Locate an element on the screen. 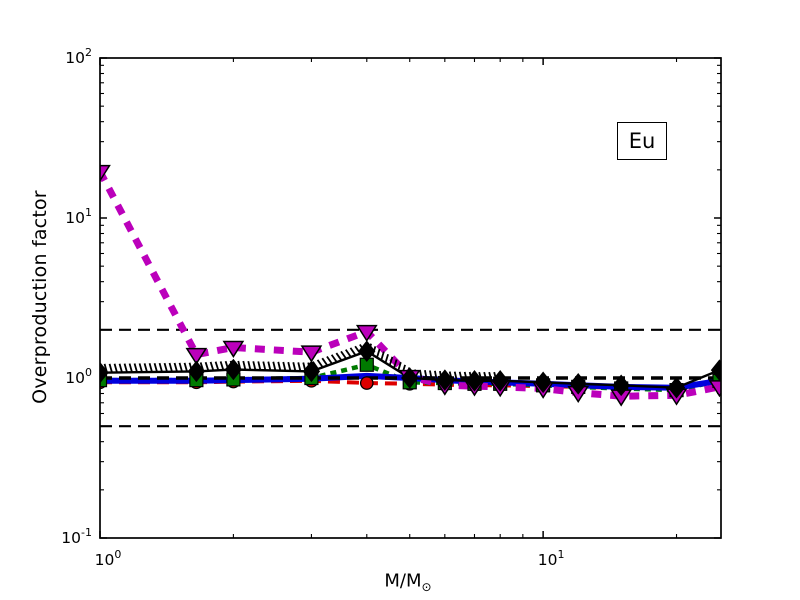 This screenshot has width=800, height=600. y-tick-label: 10⁰ is located at coordinates (78, 376).